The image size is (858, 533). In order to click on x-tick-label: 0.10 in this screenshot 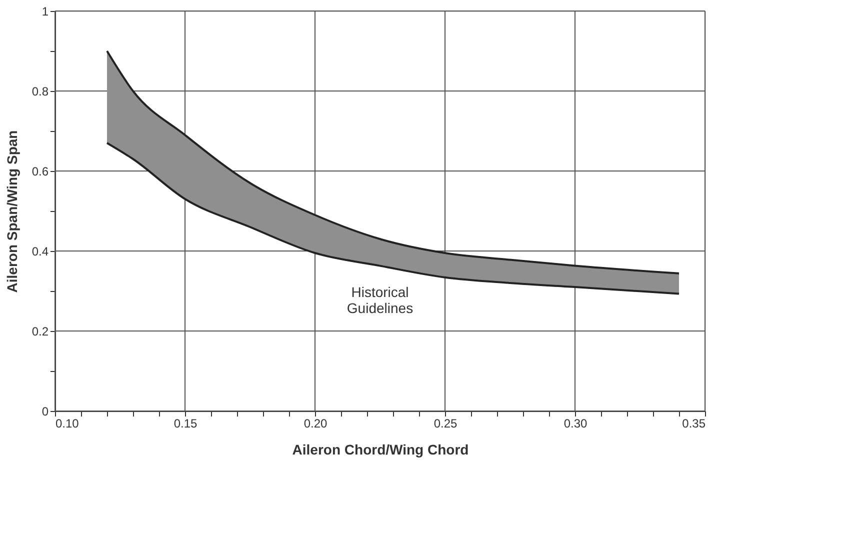, I will do `click(68, 423)`.